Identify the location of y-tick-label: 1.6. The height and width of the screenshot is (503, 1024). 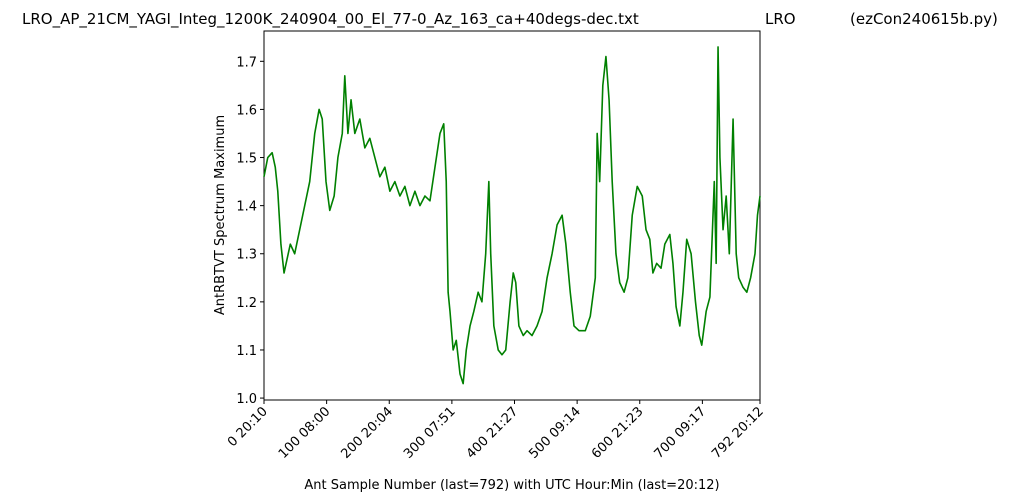
(246, 110).